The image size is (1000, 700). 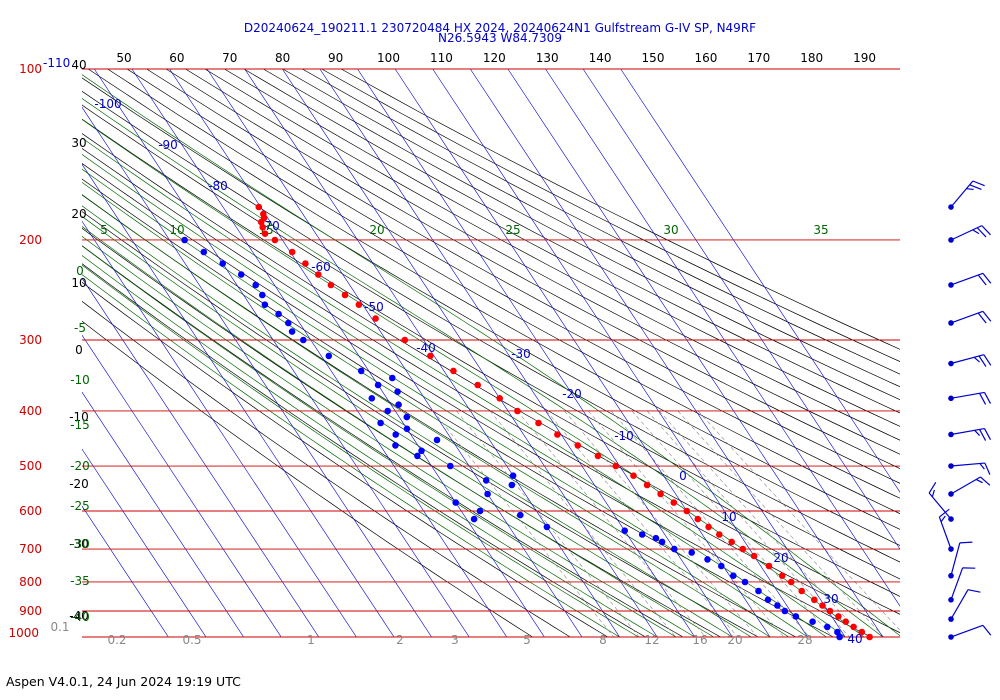 I want to click on top-axis-label: 50, so click(x=123, y=58).